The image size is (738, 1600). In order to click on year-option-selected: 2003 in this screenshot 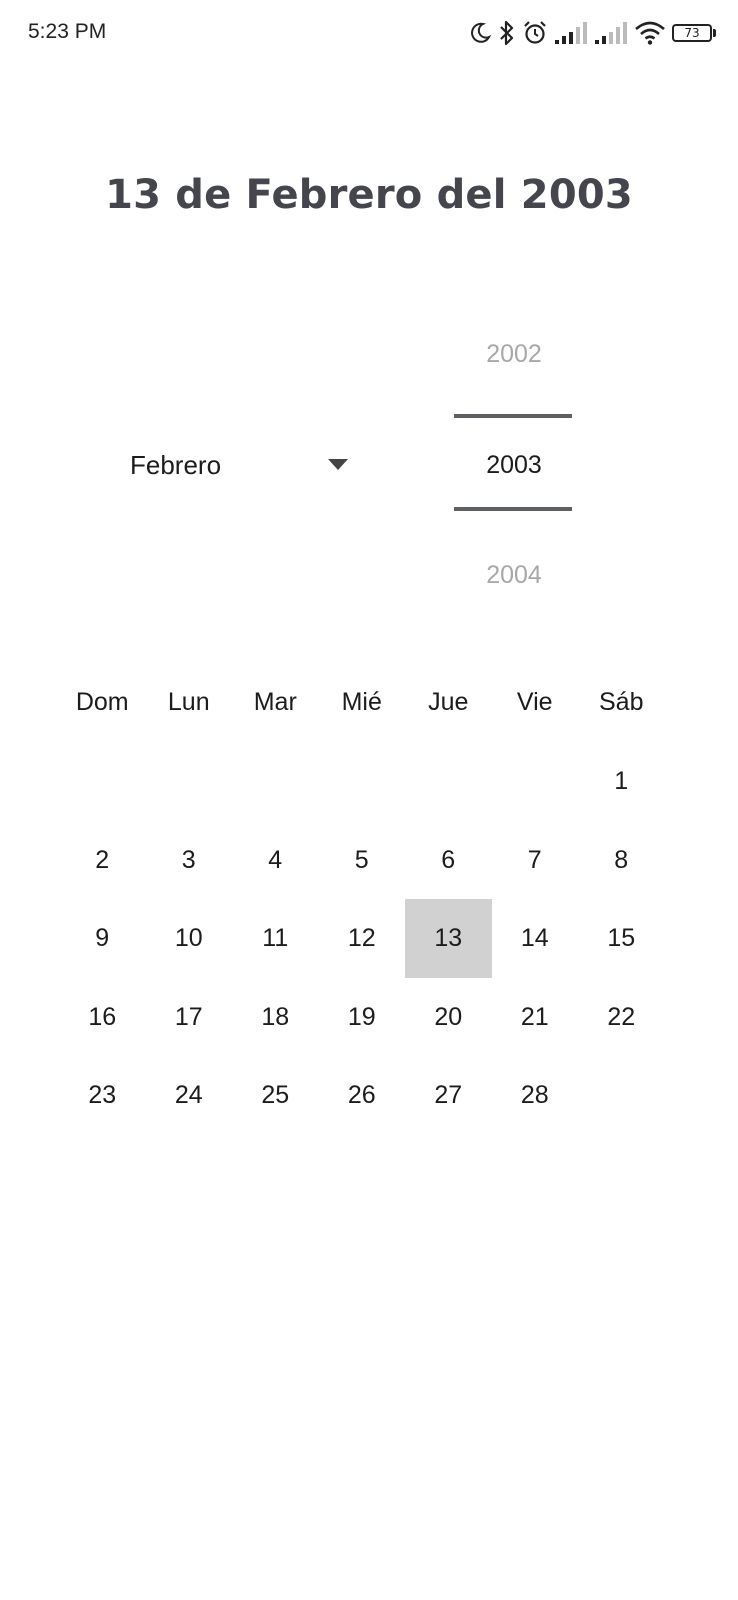, I will do `click(514, 465)`.